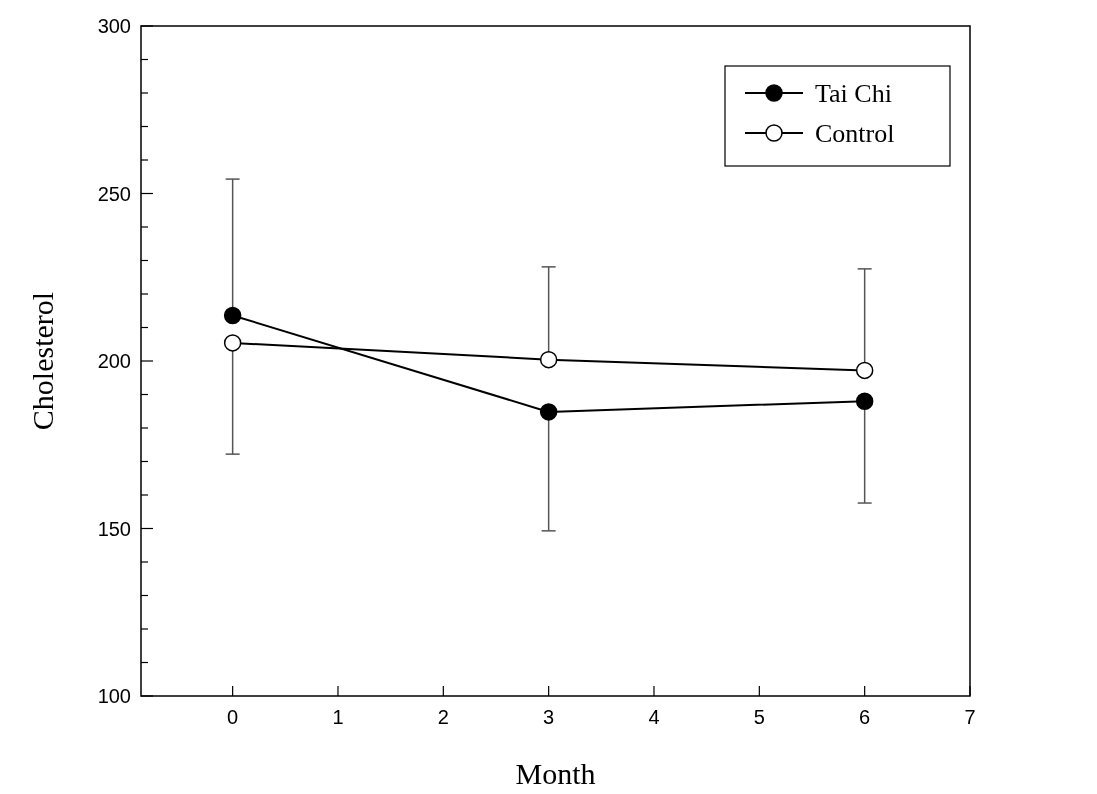 The height and width of the screenshot is (794, 1097). What do you see at coordinates (555, 773) in the screenshot?
I see `x-axis-title: Month` at bounding box center [555, 773].